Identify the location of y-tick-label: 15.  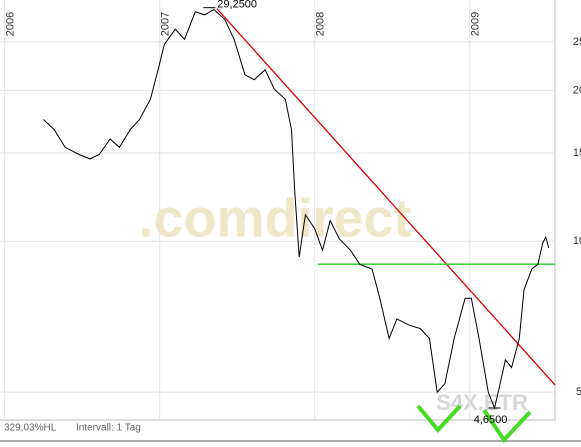
(577, 153).